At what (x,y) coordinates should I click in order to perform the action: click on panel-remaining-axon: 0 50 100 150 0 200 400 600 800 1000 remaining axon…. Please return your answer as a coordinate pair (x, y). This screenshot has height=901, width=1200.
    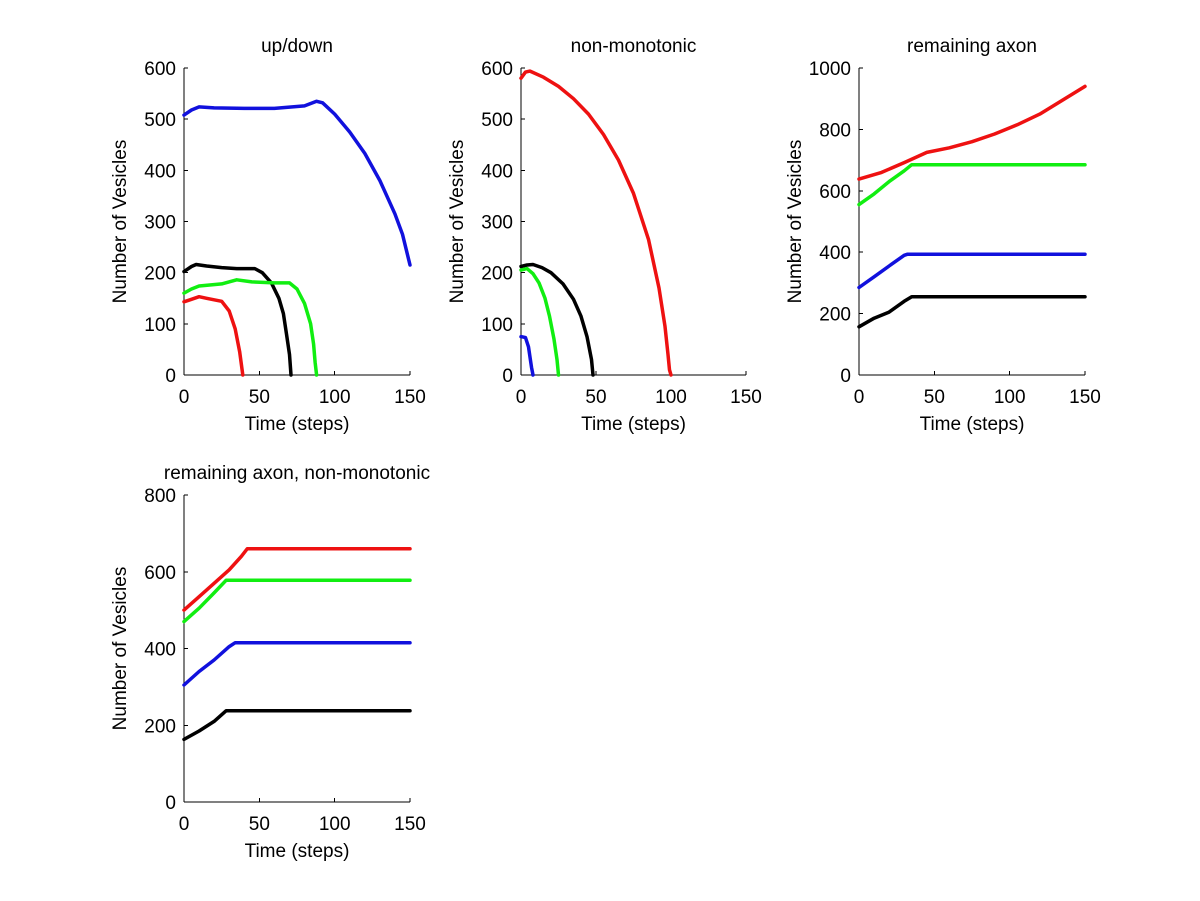
    Looking at the image, I should click on (943, 235).